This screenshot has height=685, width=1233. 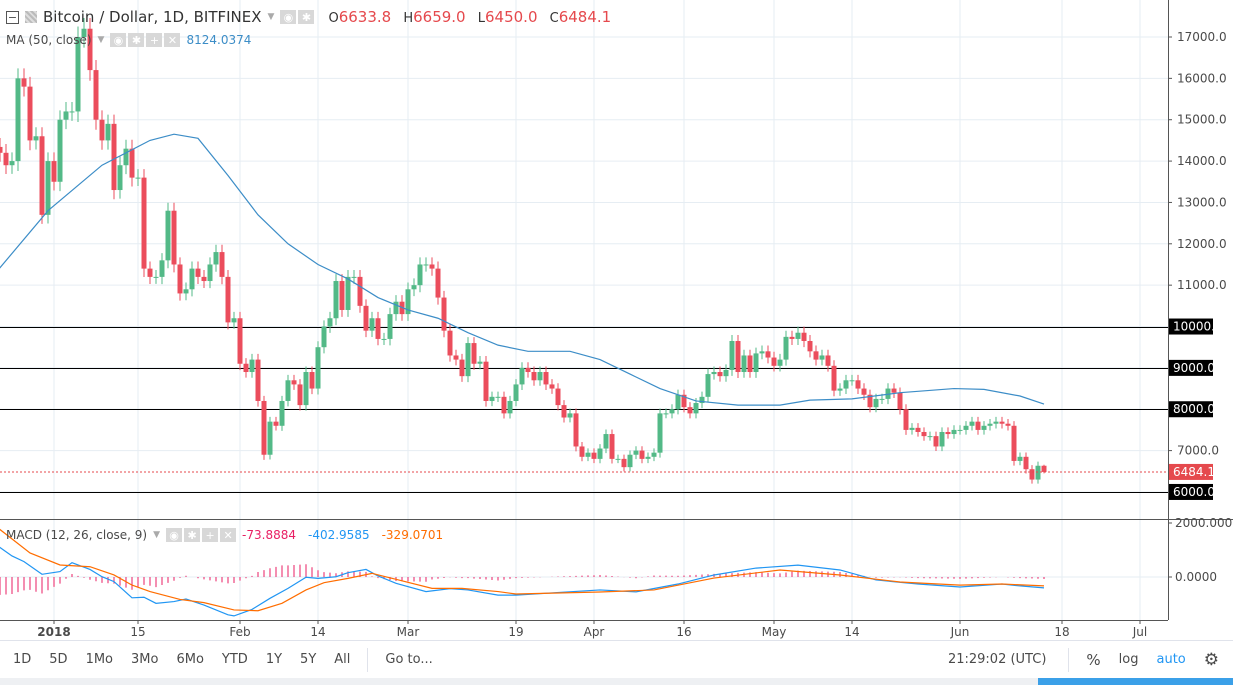 I want to click on range-button-1mo: 1Mo, so click(x=99, y=659).